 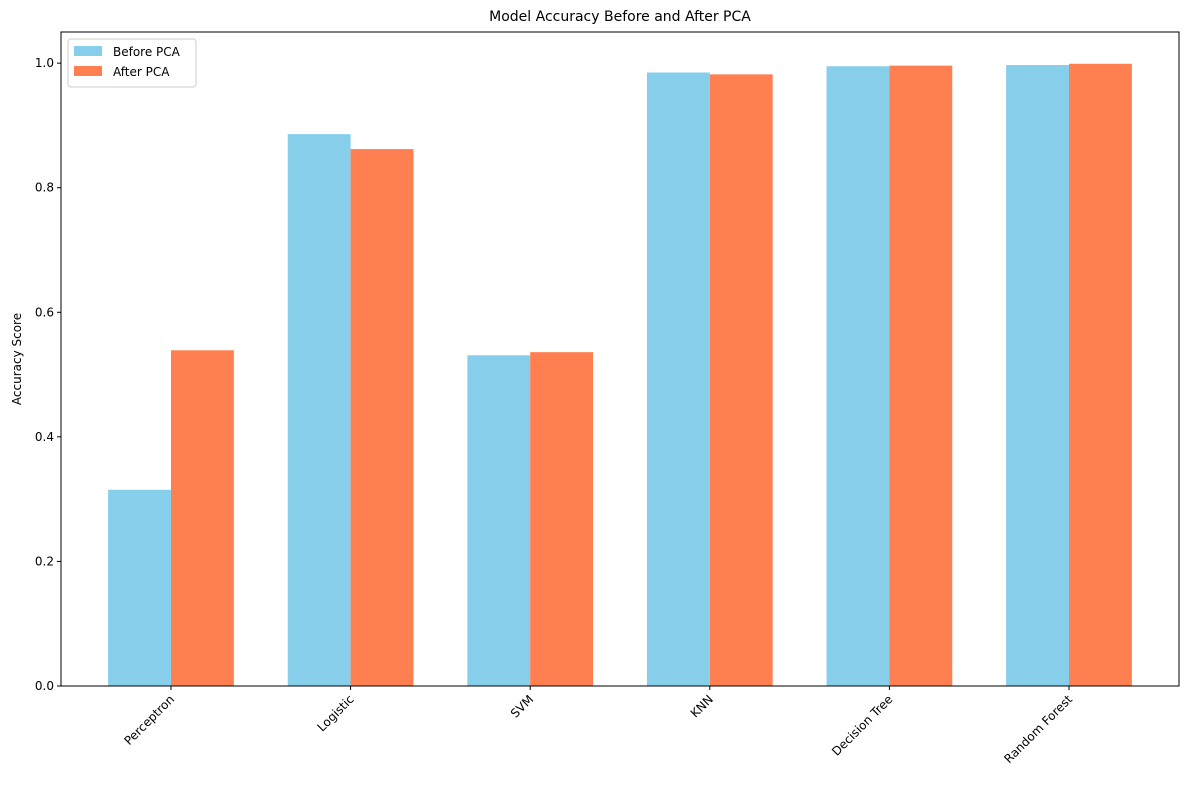 What do you see at coordinates (44, 561) in the screenshot?
I see `y-tick-label: 0.2` at bounding box center [44, 561].